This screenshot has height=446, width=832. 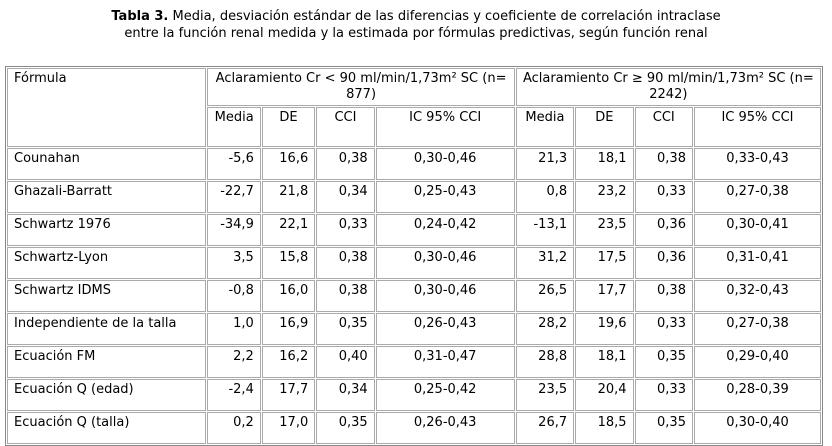 I want to click on title-label: Tabla 3., so click(x=140, y=16).